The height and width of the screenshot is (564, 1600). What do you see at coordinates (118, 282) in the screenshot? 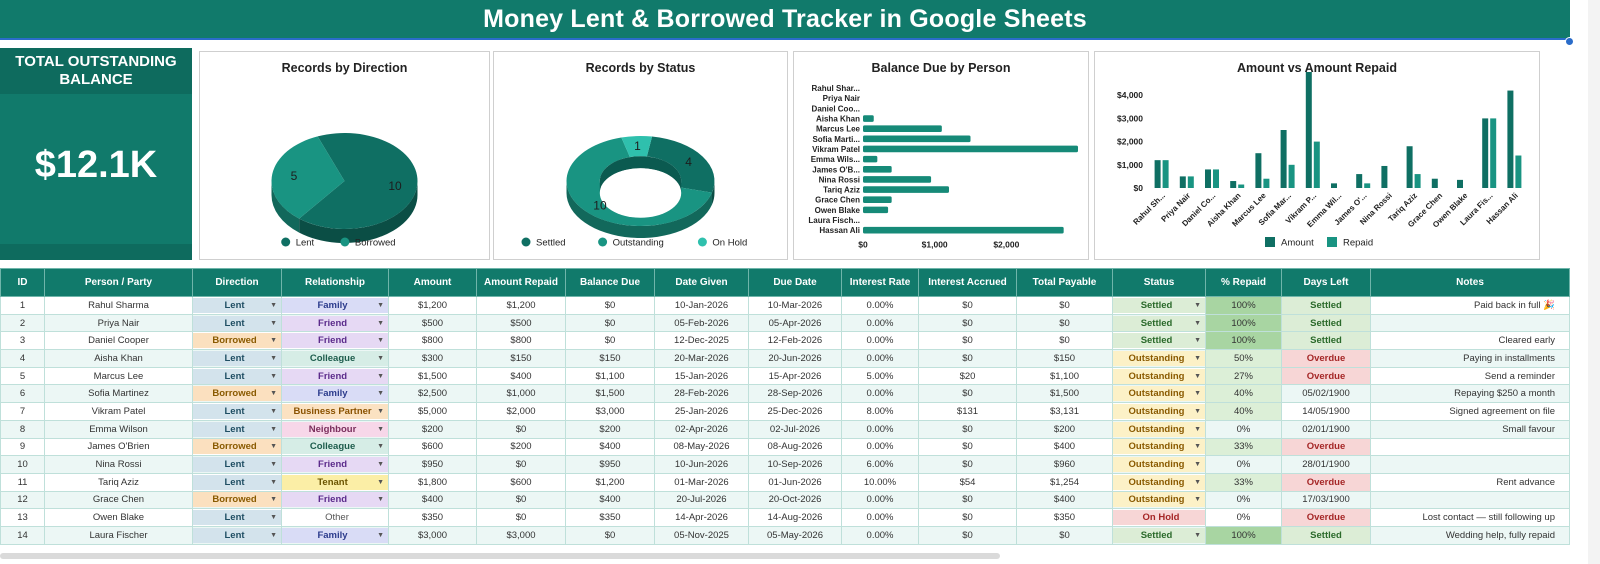
I see `column-header: Person / Party` at bounding box center [118, 282].